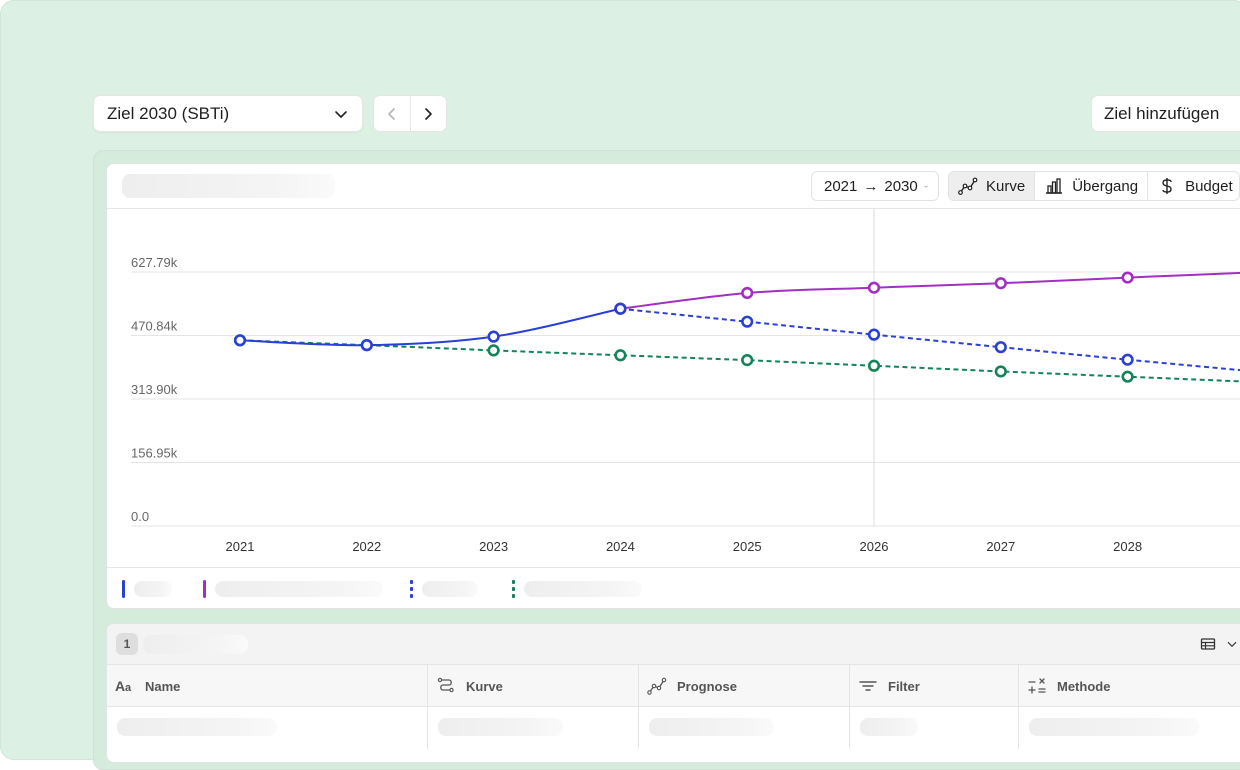 This screenshot has height=770, width=1240. Describe the element at coordinates (868, 686) in the screenshot. I see `filter-icon` at that location.